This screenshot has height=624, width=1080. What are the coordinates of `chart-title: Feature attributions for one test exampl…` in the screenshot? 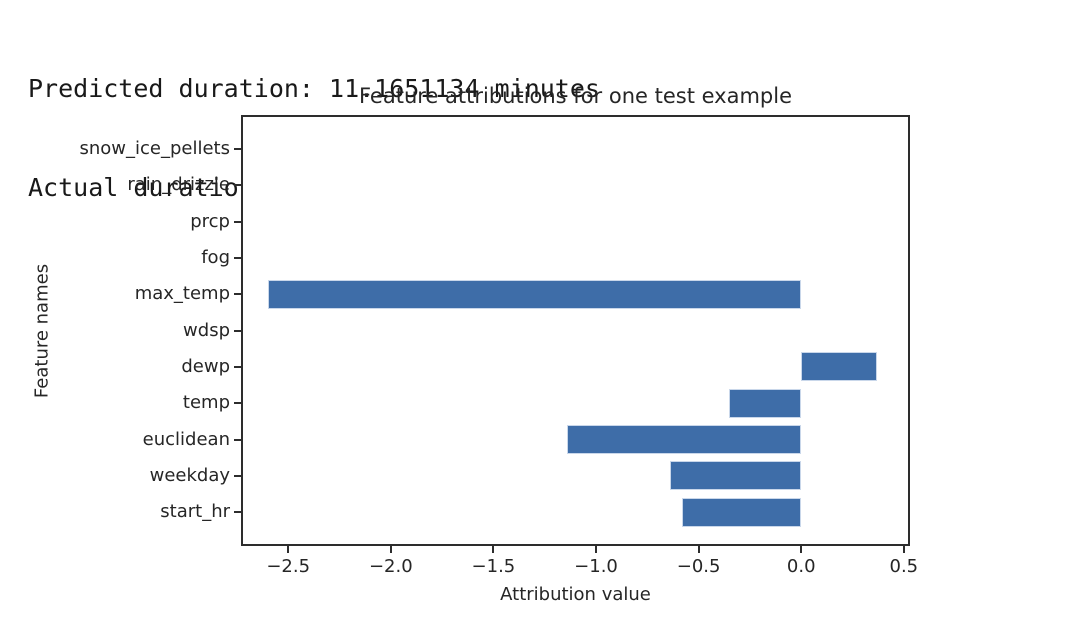 It's located at (575, 96).